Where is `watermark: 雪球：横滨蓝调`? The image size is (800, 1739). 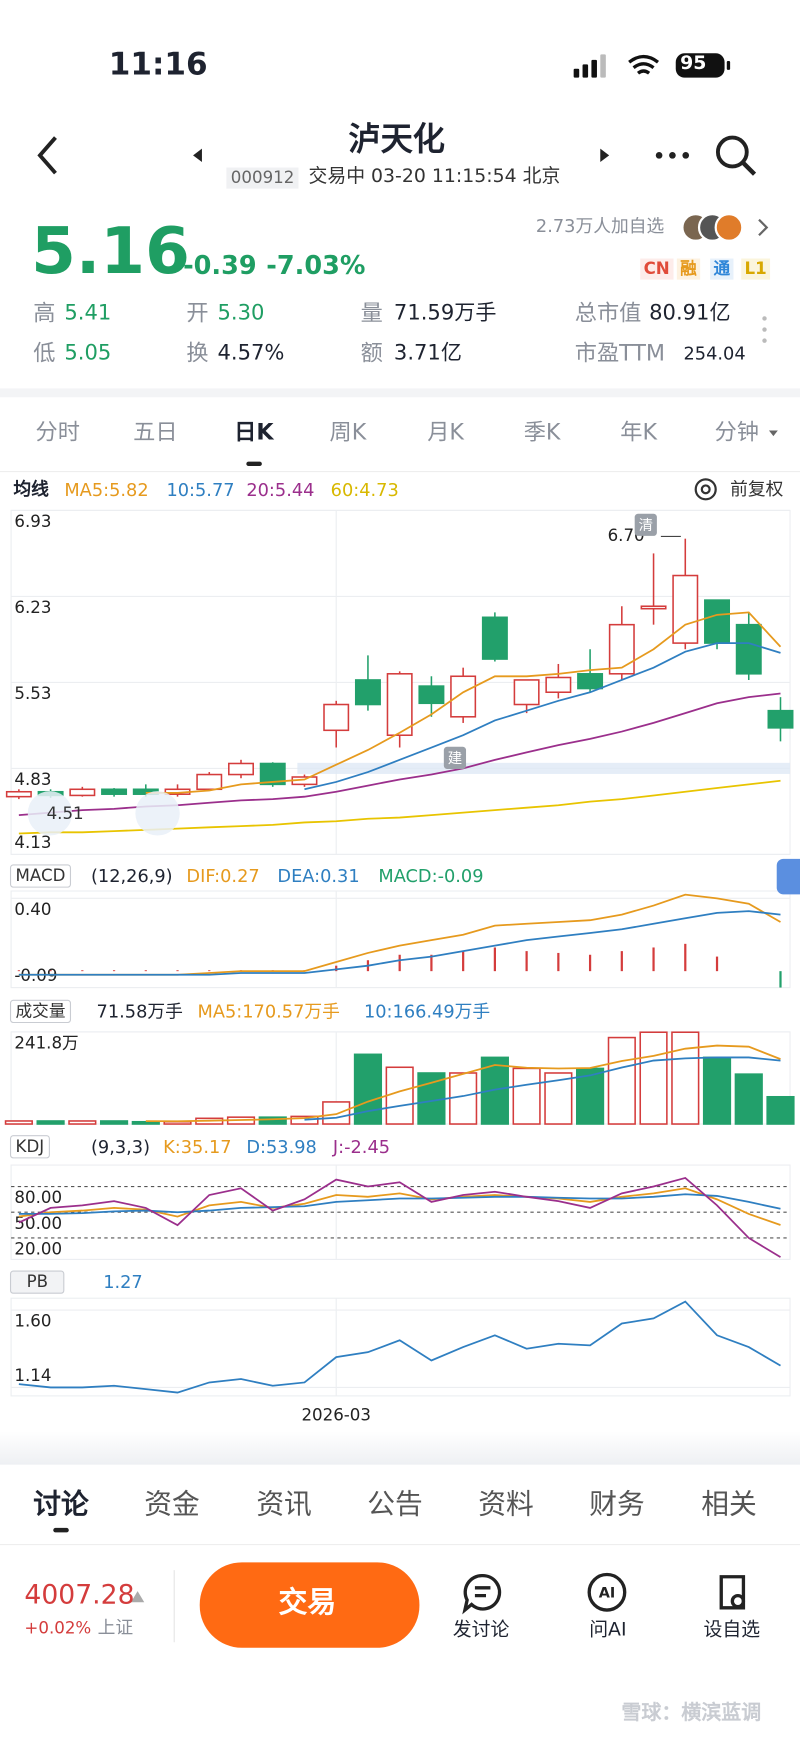
watermark: 雪球：横滨蓝调 is located at coordinates (691, 1713).